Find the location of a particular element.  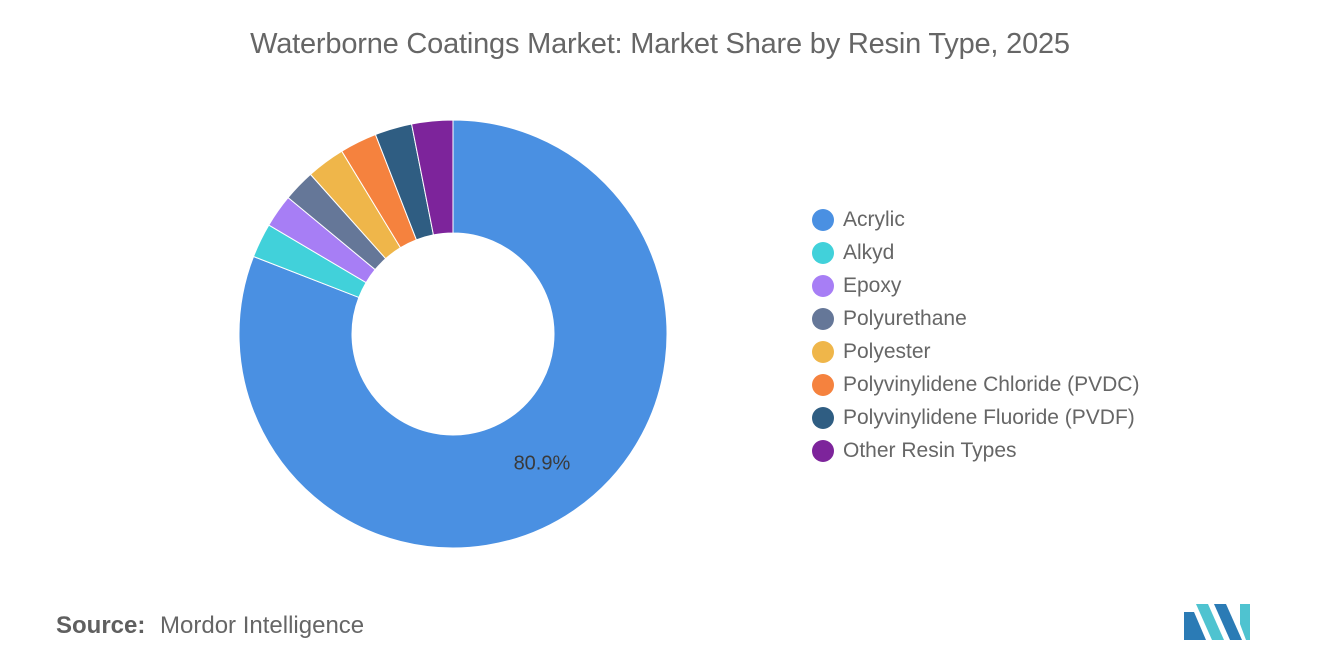

legend-item: Polyurethane is located at coordinates (975, 318).